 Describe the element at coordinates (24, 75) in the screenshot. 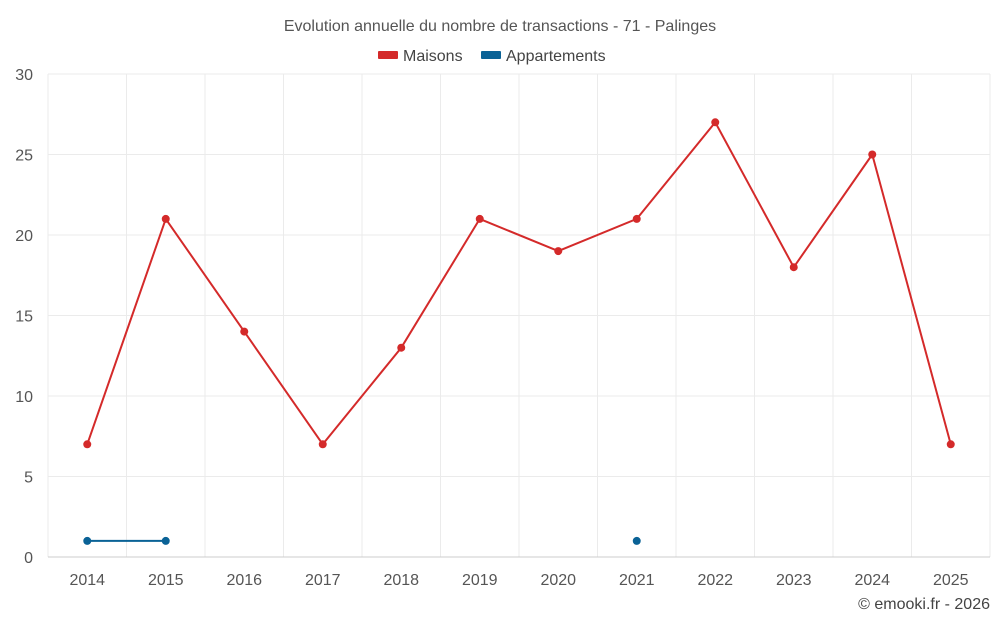

I see `y-tick-label: 30` at that location.